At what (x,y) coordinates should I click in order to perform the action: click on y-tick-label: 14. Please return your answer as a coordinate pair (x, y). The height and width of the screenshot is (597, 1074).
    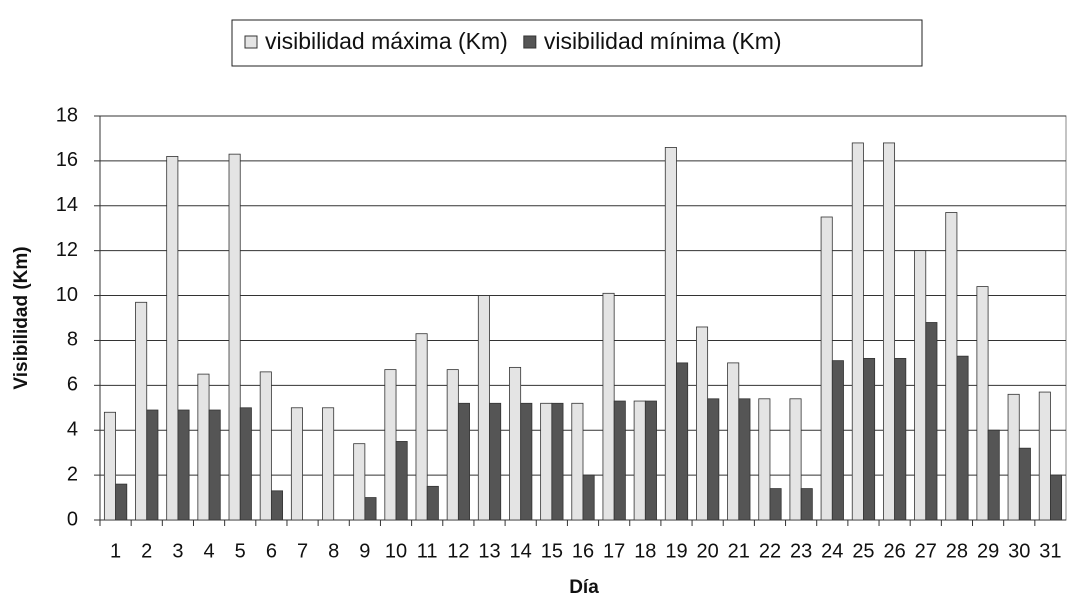
    Looking at the image, I should click on (67, 205).